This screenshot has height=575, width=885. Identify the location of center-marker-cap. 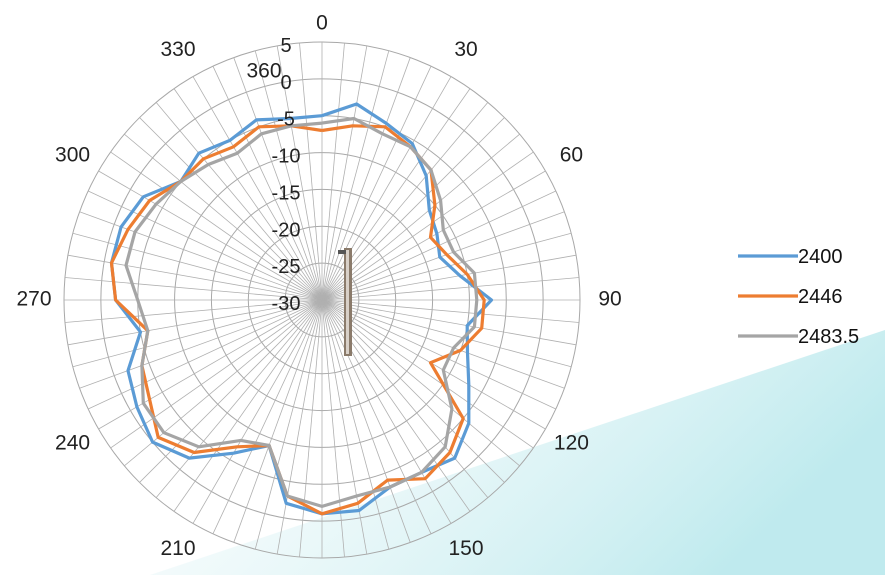
(342, 252).